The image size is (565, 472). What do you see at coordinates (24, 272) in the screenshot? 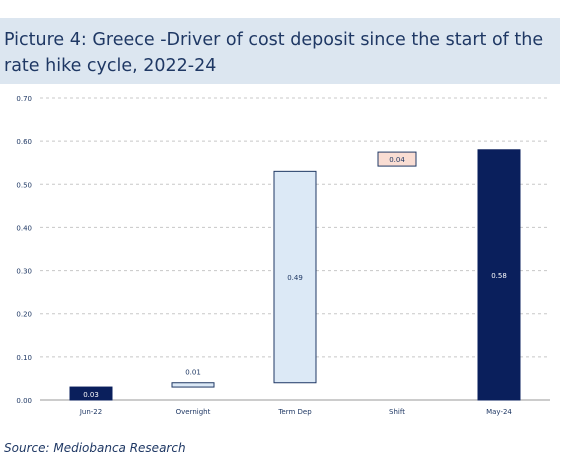
I see `y-tick-label: 0.30` at bounding box center [24, 272].